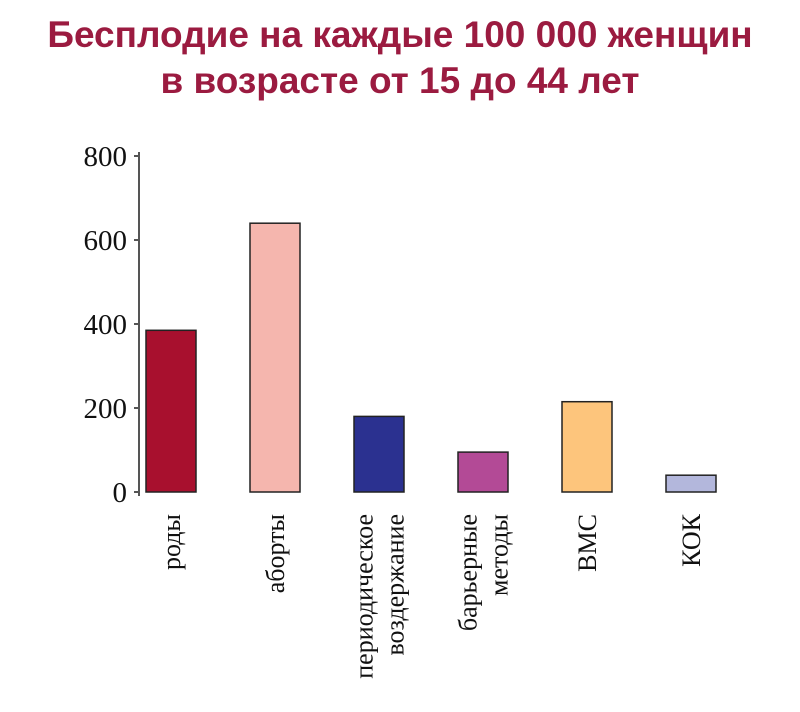 Image resolution: width=800 pixels, height=712 pixels. I want to click on y-axis: 0 200 400 600 800, so click(112, 325).